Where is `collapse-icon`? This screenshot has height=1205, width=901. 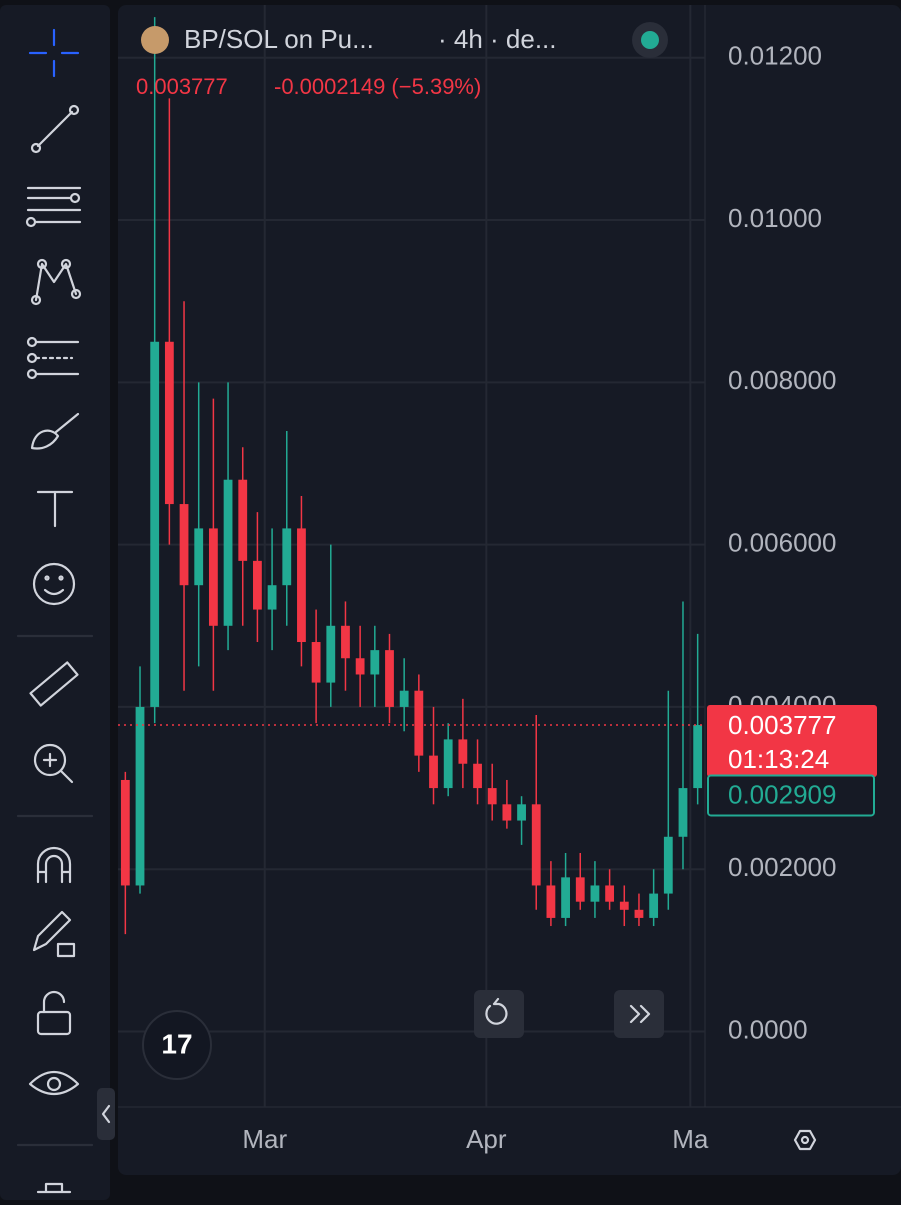 collapse-icon is located at coordinates (106, 1114).